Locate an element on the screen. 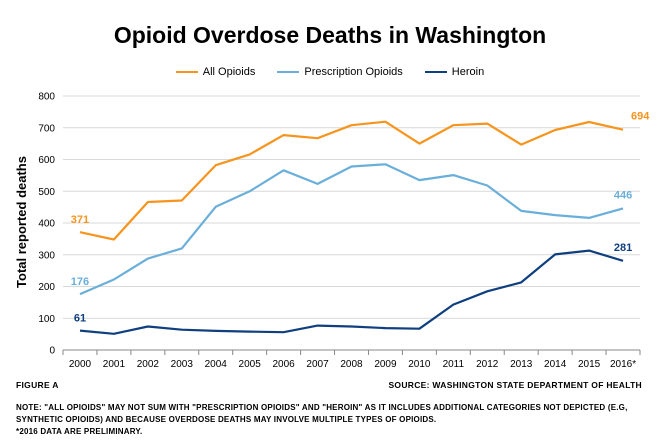  legend-swatch-all-opioids is located at coordinates (186, 72).